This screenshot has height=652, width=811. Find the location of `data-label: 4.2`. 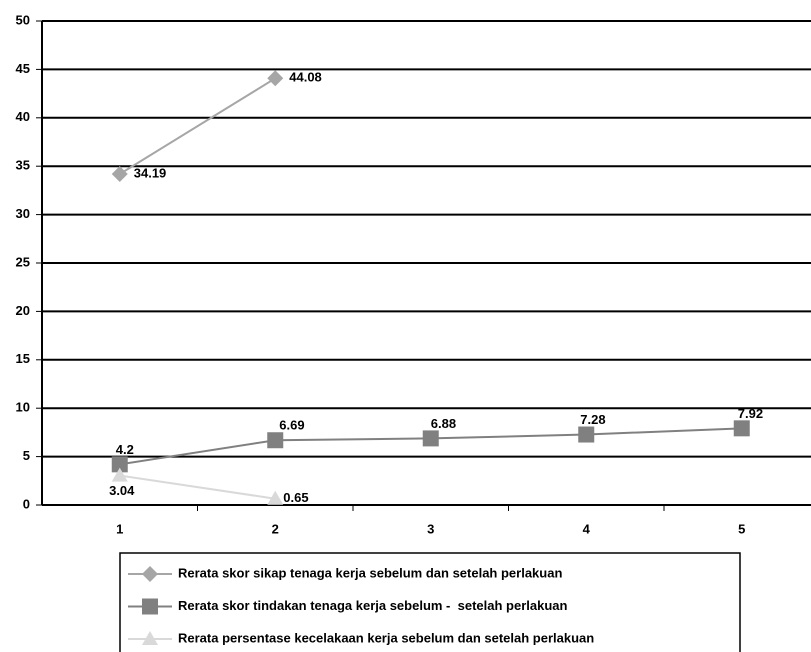

data-label: 4.2 is located at coordinates (125, 449).